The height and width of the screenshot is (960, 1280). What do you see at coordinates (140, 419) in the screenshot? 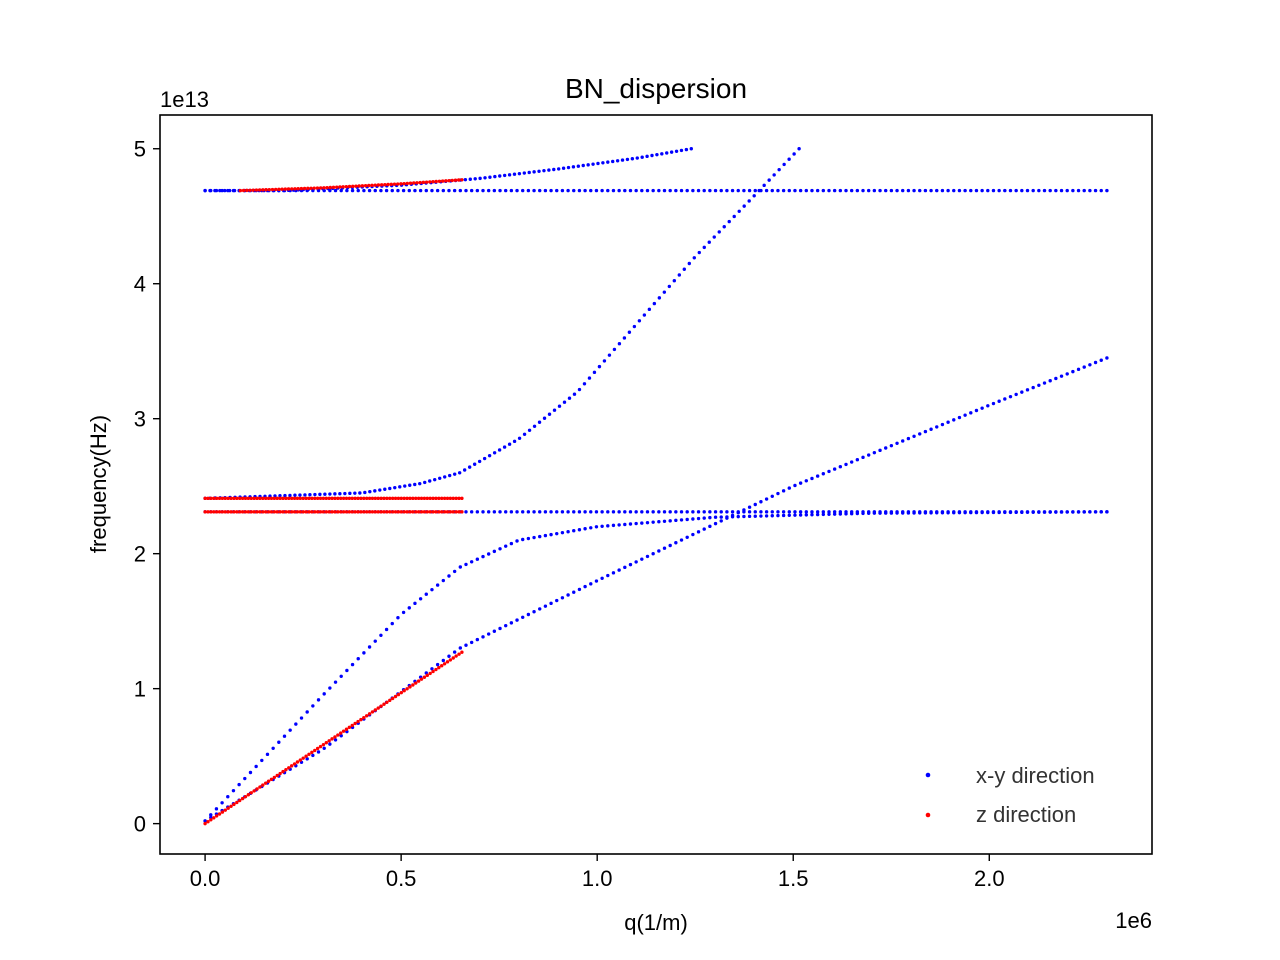
I see `y-tick-label: 3` at bounding box center [140, 419].